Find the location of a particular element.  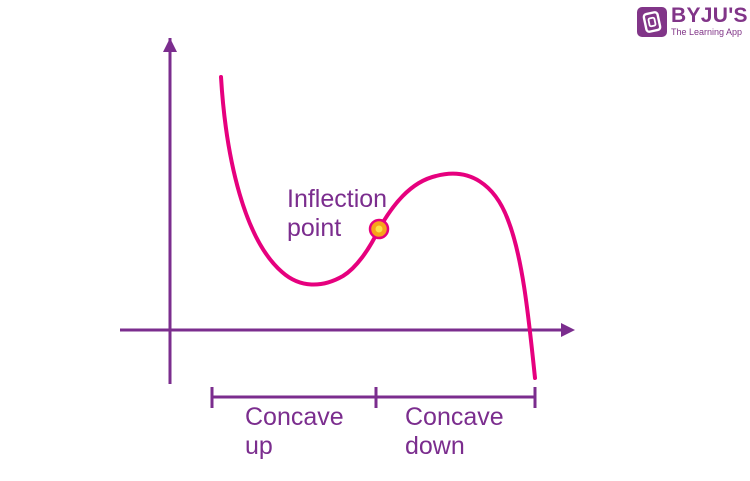

byjus-logo: BYJU'S The Learning App is located at coordinates (692, 24).